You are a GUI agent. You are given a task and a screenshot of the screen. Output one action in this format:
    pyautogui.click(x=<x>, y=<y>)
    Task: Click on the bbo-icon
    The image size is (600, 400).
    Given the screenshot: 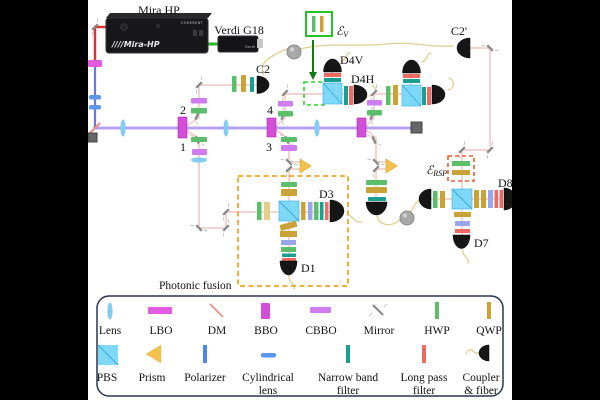 What is the action you would take?
    pyautogui.click(x=265, y=311)
    